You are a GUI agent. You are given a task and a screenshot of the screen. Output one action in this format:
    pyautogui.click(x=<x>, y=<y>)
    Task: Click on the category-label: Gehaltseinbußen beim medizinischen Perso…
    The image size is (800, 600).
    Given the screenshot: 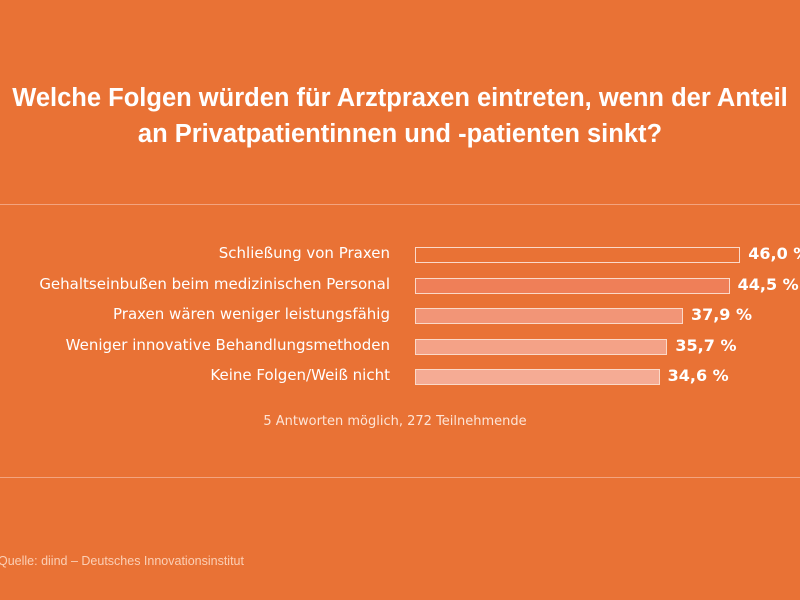 What is the action you would take?
    pyautogui.click(x=214, y=283)
    